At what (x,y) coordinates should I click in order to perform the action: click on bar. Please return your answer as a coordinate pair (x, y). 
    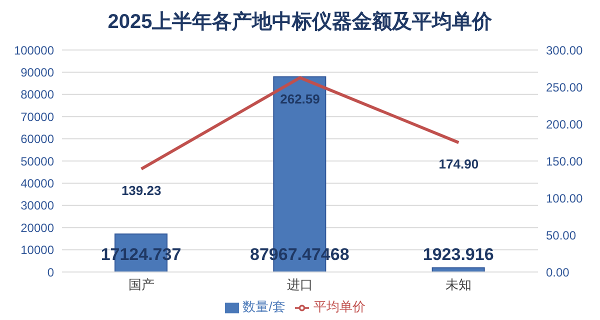
    Looking at the image, I should click on (458, 269).